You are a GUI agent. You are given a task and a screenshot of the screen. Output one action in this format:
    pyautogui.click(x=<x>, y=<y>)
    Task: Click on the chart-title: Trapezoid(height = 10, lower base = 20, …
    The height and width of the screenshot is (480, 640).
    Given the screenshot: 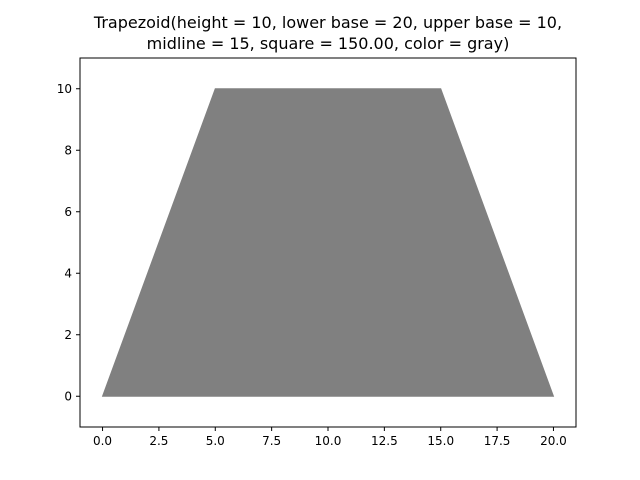 What is the action you would take?
    pyautogui.click(x=327, y=33)
    